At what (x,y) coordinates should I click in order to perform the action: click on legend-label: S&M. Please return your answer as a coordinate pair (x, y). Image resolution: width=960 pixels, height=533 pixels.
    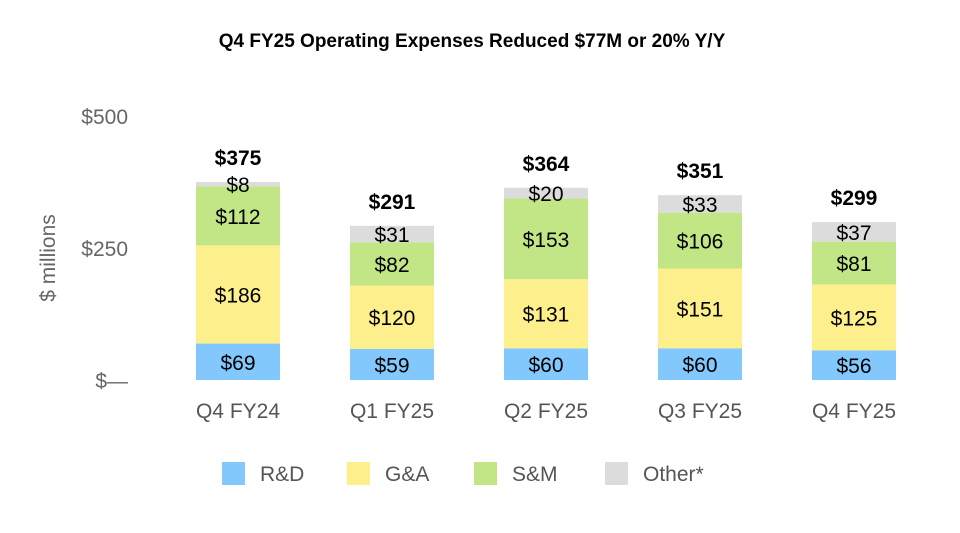
    Looking at the image, I should click on (535, 474).